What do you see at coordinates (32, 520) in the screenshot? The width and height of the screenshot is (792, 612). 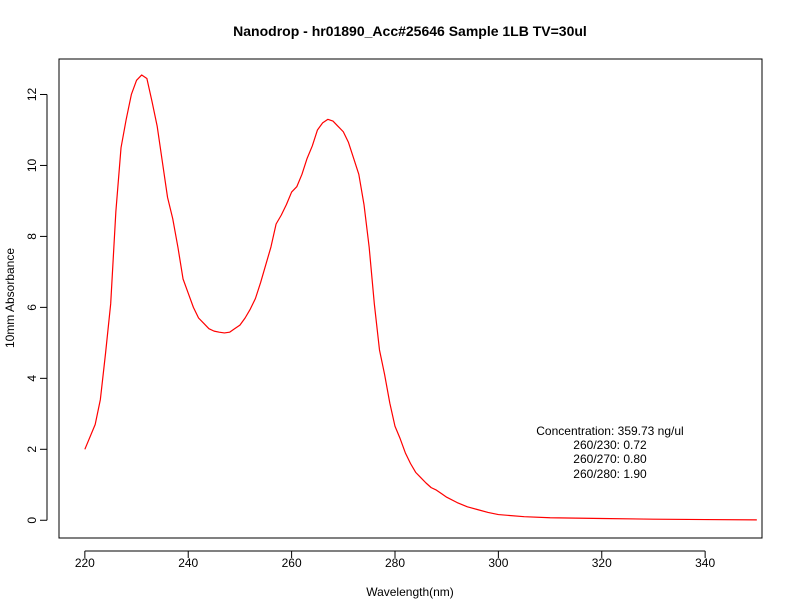 I see `y-tick-label: 0` at bounding box center [32, 520].